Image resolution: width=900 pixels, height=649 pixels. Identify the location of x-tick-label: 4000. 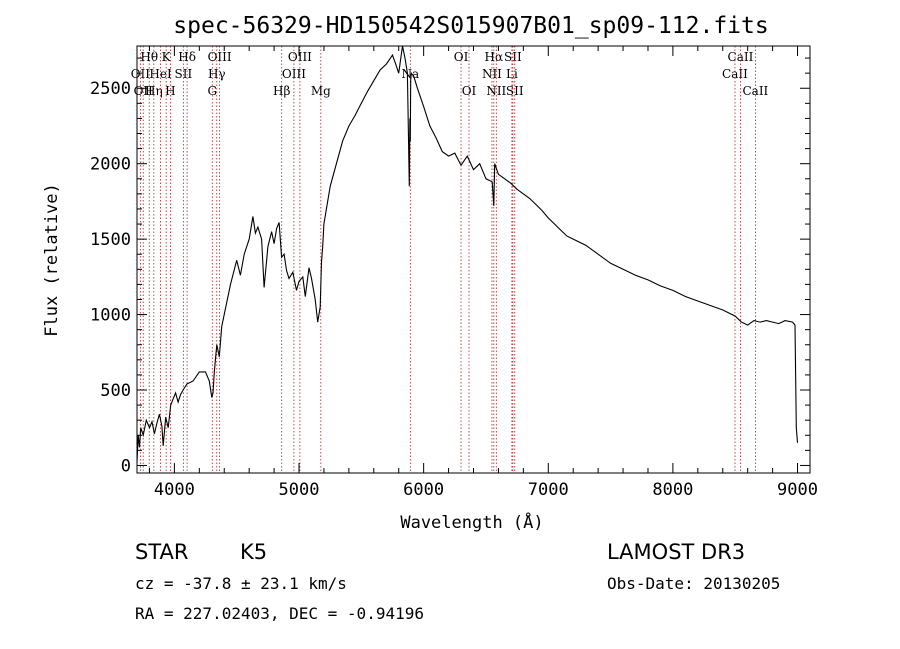
(174, 490).